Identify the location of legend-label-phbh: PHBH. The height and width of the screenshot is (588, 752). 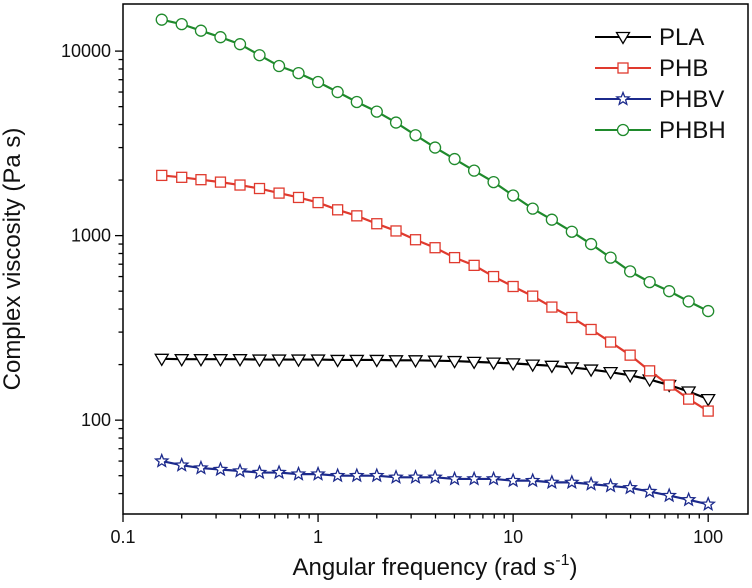
(692, 130).